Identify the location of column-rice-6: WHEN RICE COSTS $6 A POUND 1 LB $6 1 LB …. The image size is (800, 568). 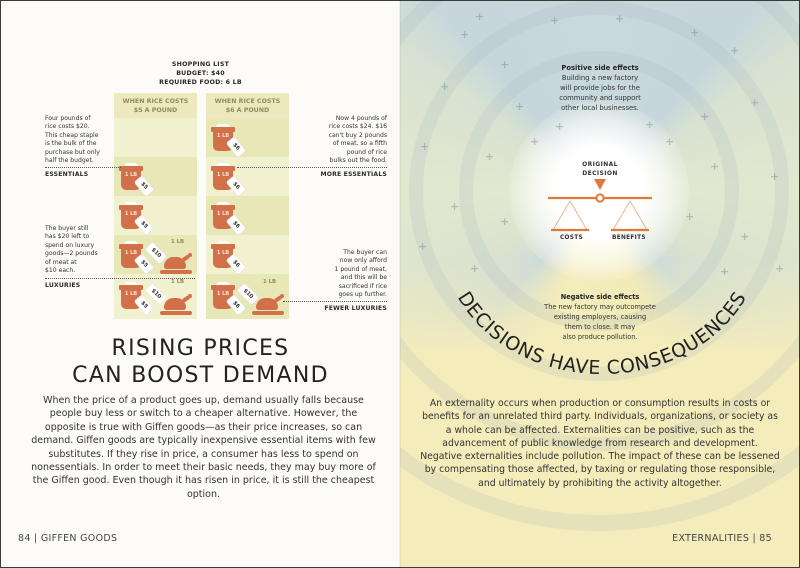
(247, 206).